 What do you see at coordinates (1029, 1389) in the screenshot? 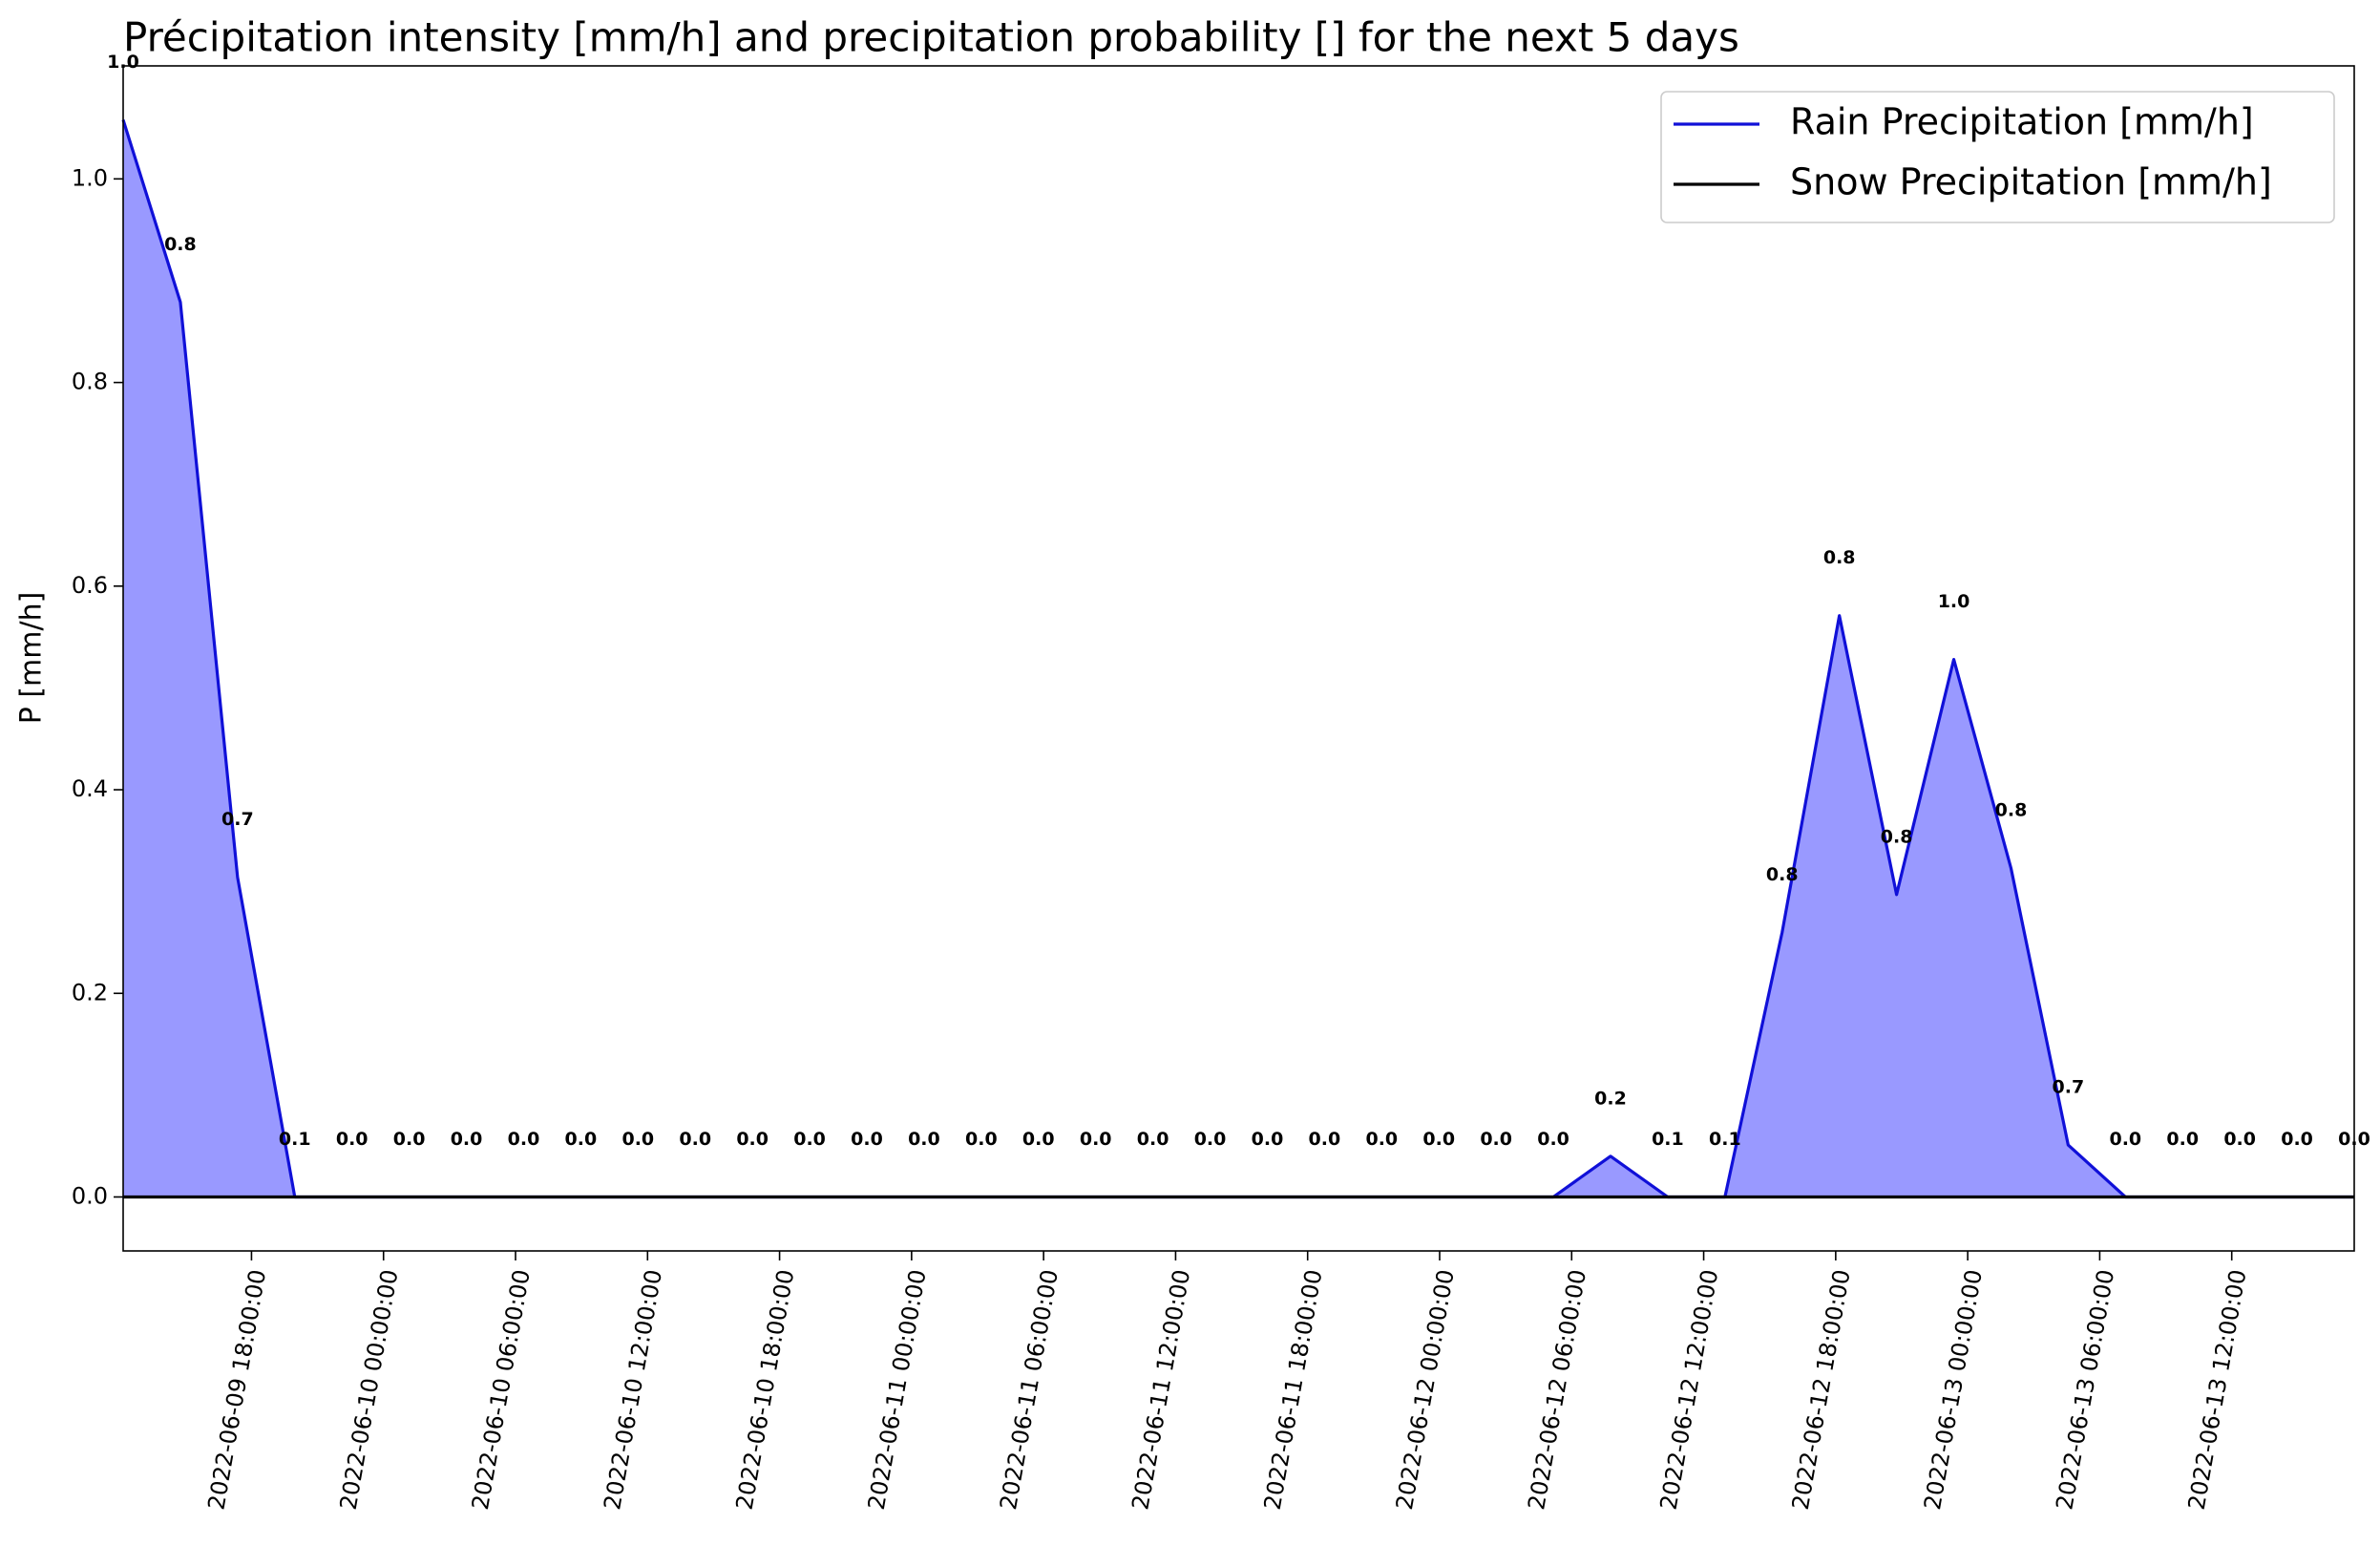
I see `x-tick-label: 2022-06-11 06:00:00` at bounding box center [1029, 1389].